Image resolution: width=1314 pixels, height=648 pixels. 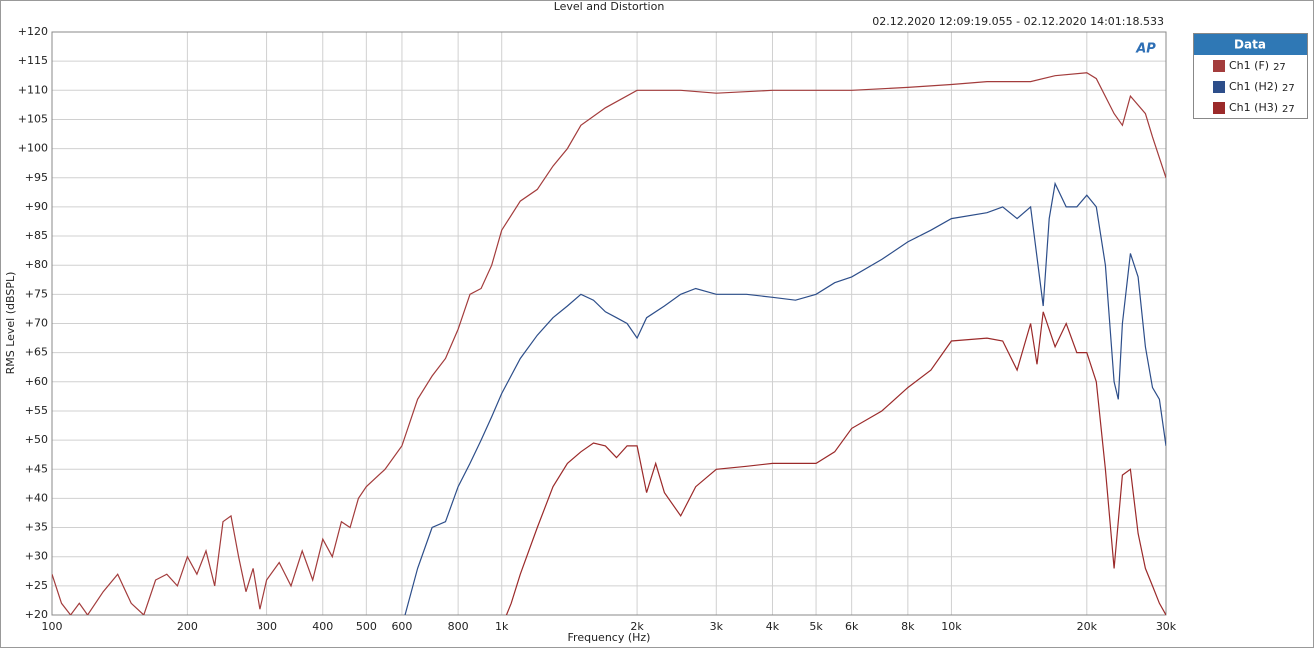 What do you see at coordinates (33, 118) in the screenshot?
I see `y-tick-label: +105` at bounding box center [33, 118].